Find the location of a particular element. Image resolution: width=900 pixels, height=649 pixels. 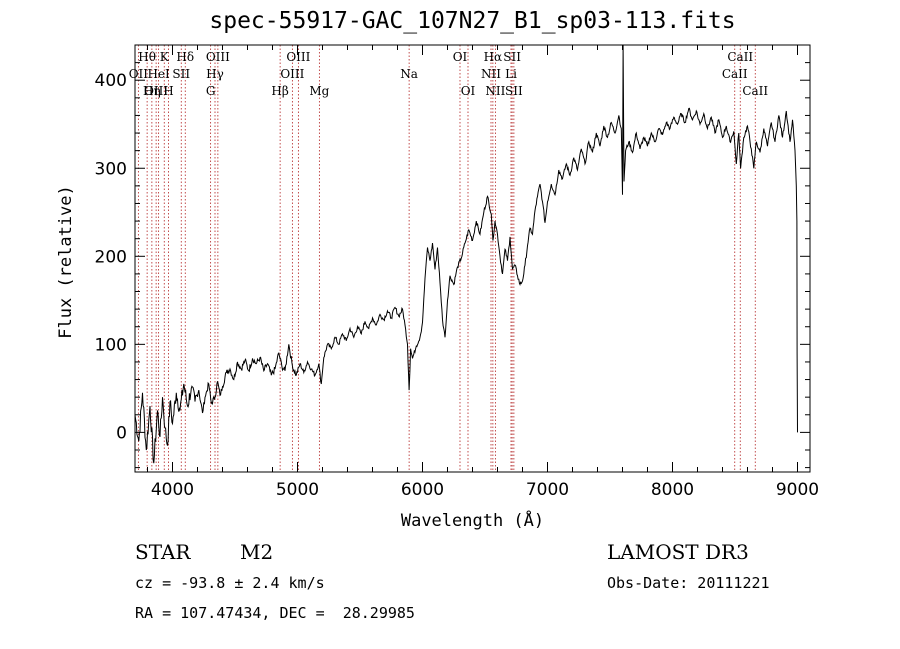

spectral-line-label: HeI is located at coordinates (158, 74).